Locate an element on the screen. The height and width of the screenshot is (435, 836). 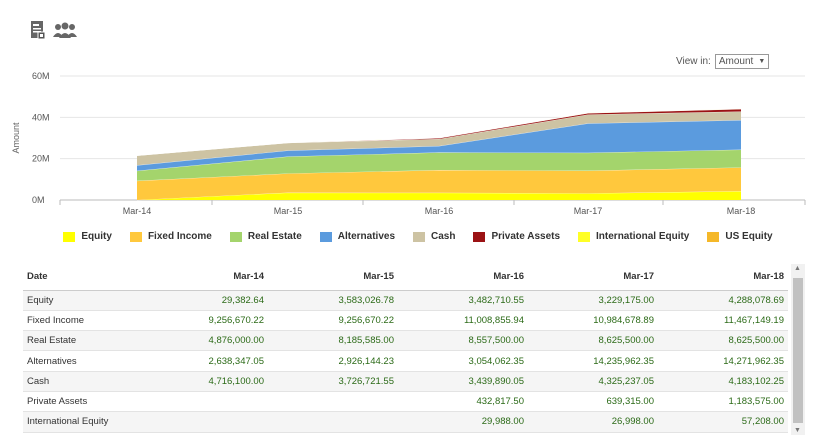
row-label: Equity is located at coordinates (80, 300).